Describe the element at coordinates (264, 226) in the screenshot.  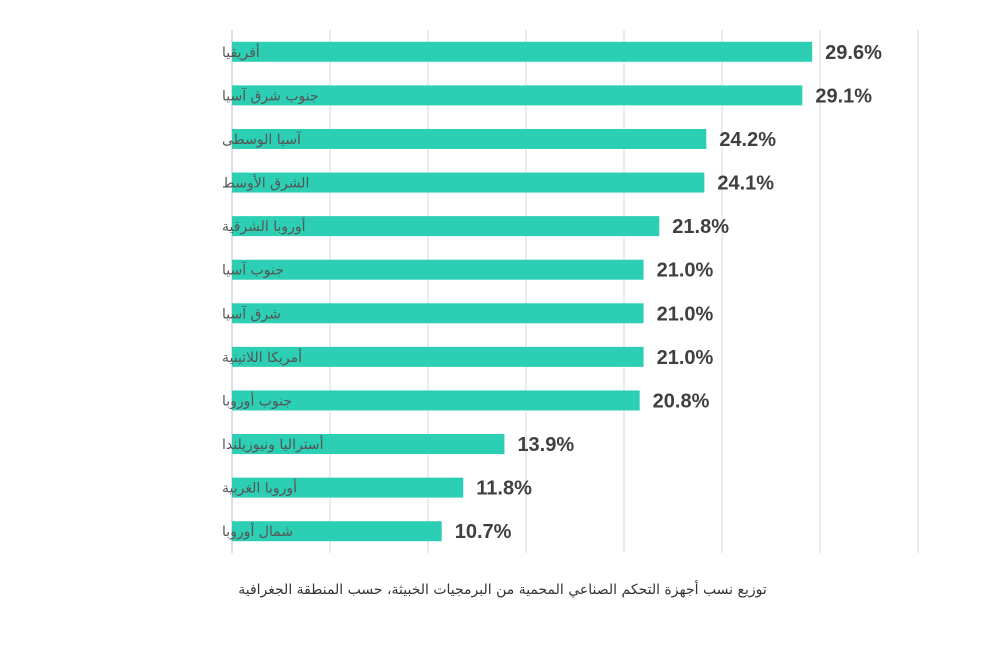
I see `category-label: أوروبا الشرقية` at that location.